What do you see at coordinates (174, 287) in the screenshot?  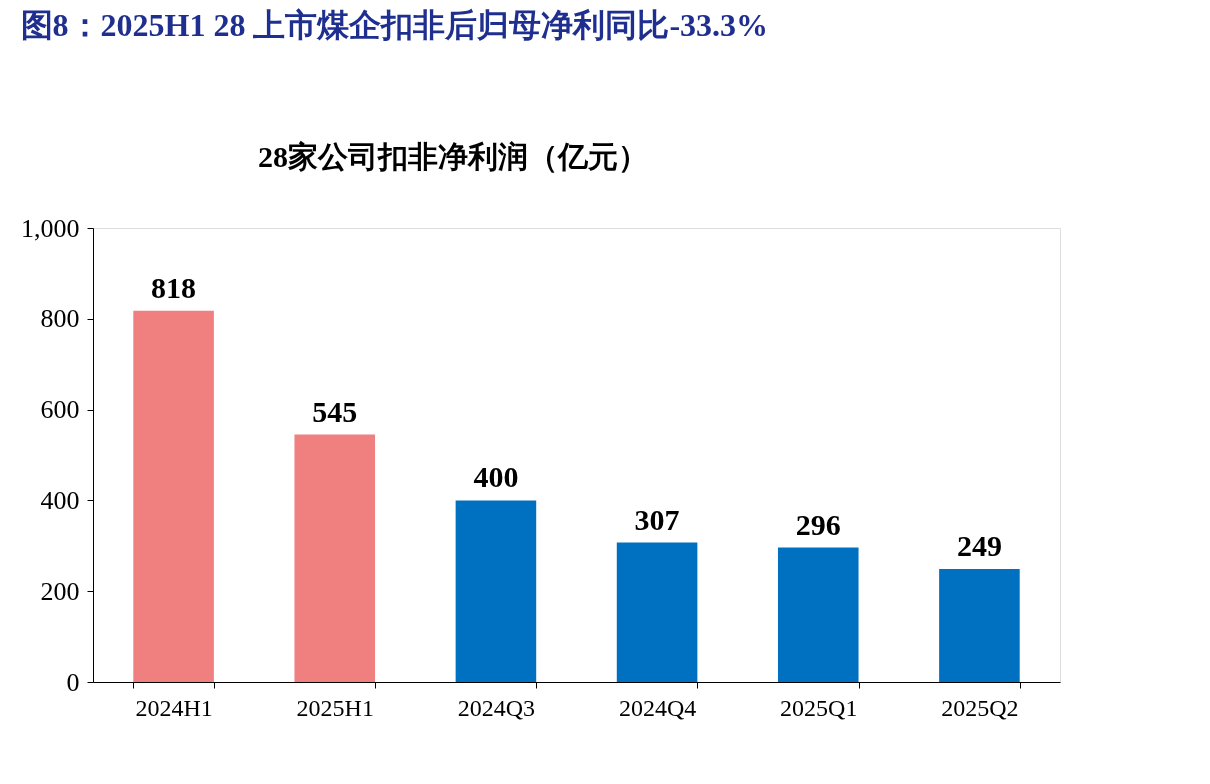 I see `data-label: 818` at bounding box center [174, 287].